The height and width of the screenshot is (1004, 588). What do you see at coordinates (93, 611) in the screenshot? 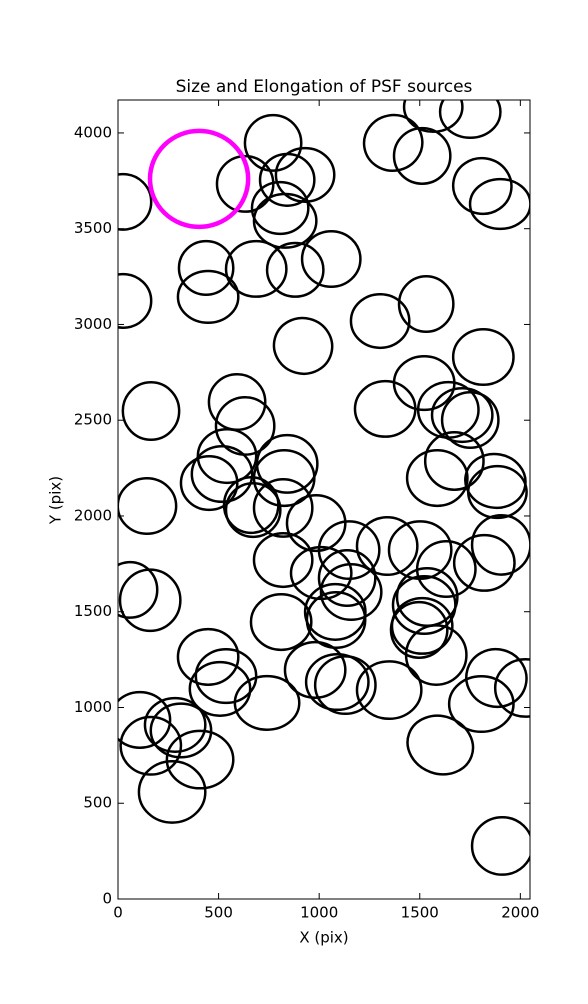
I see `y-tick-label: 1500` at bounding box center [93, 611].